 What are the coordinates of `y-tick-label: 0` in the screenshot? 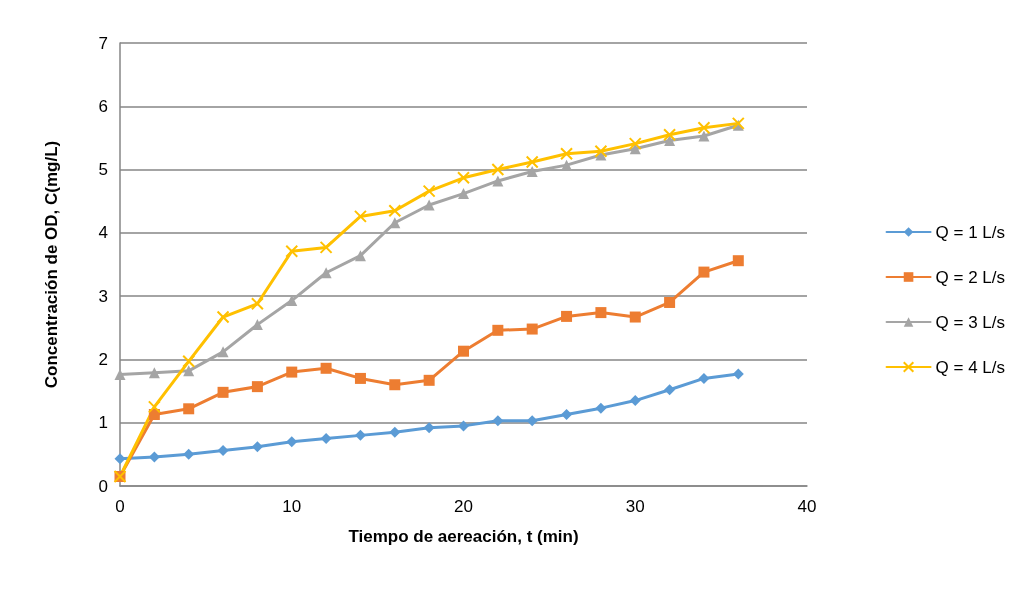 It's located at (103, 486).